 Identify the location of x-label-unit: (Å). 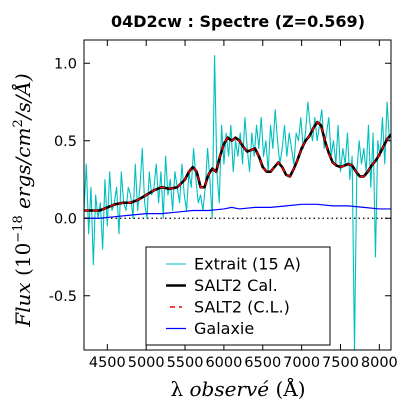
(290, 388).